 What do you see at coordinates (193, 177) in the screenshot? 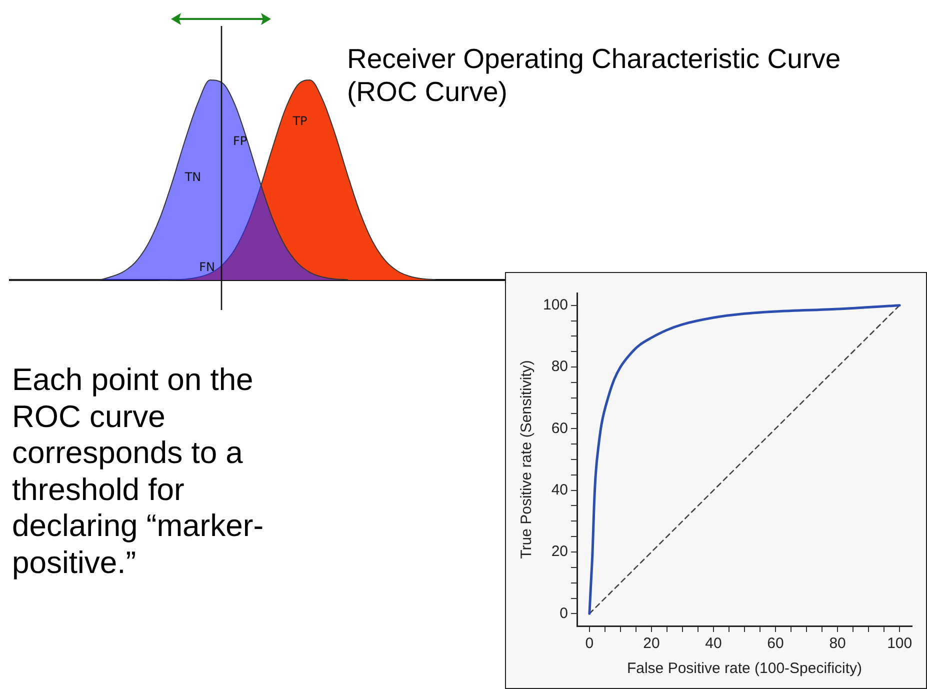
I see `annotation: TN` at bounding box center [193, 177].